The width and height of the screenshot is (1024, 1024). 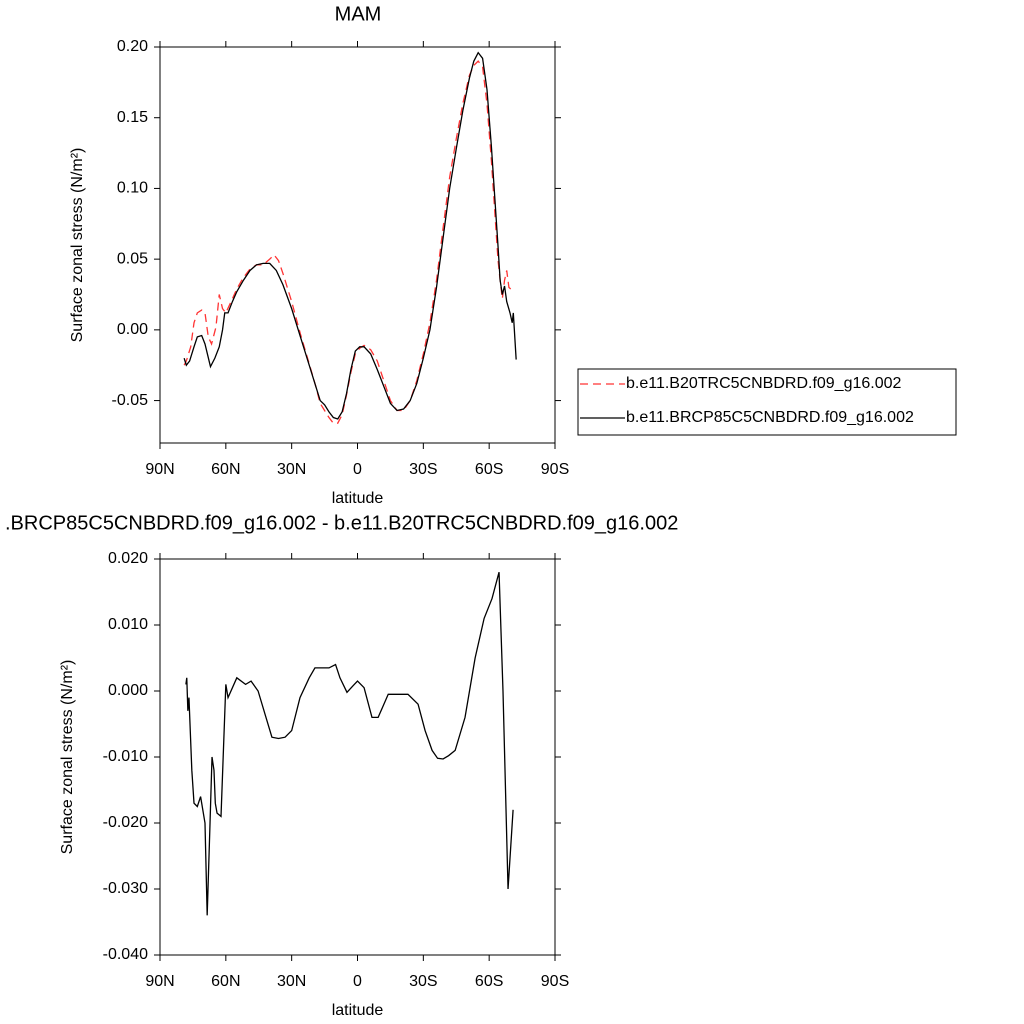 I want to click on y-tick-label: -0.030, so click(x=125, y=888).